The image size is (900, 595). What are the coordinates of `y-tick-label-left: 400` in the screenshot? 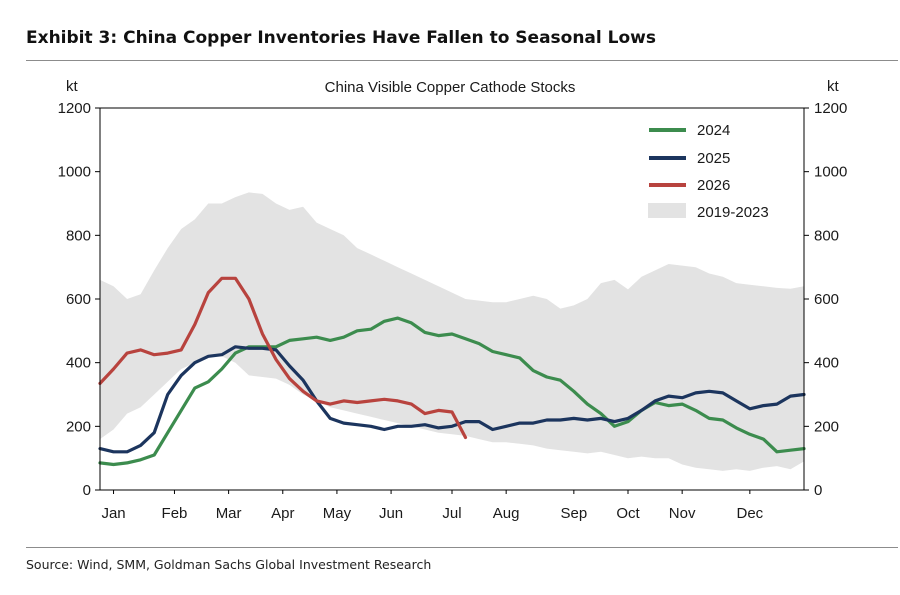 It's located at (78, 363).